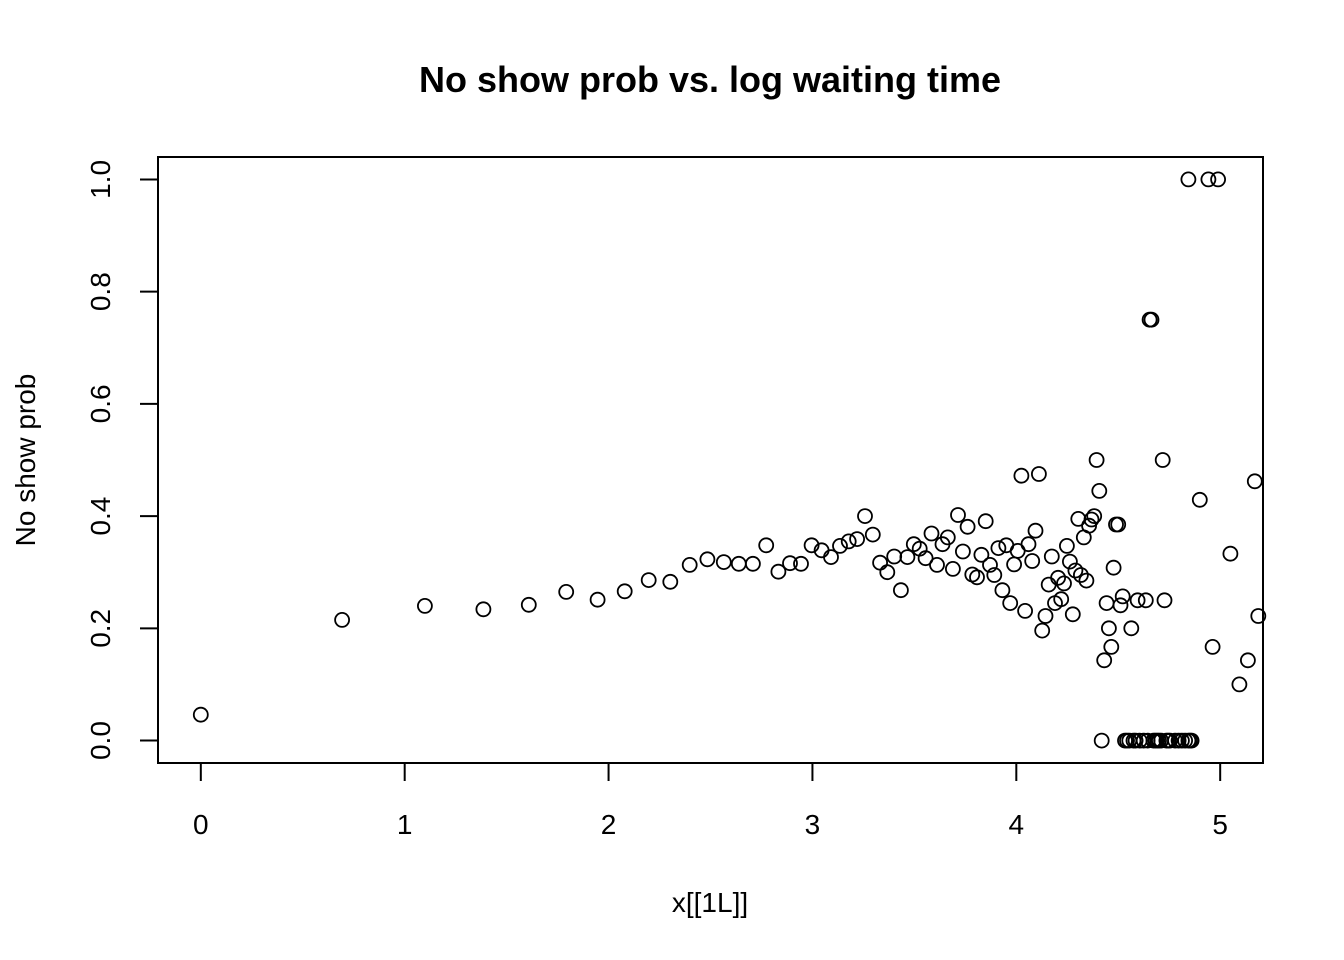 This screenshot has height=960, width=1344. What do you see at coordinates (25, 460) in the screenshot?
I see `y-axis-label: No show prob` at bounding box center [25, 460].